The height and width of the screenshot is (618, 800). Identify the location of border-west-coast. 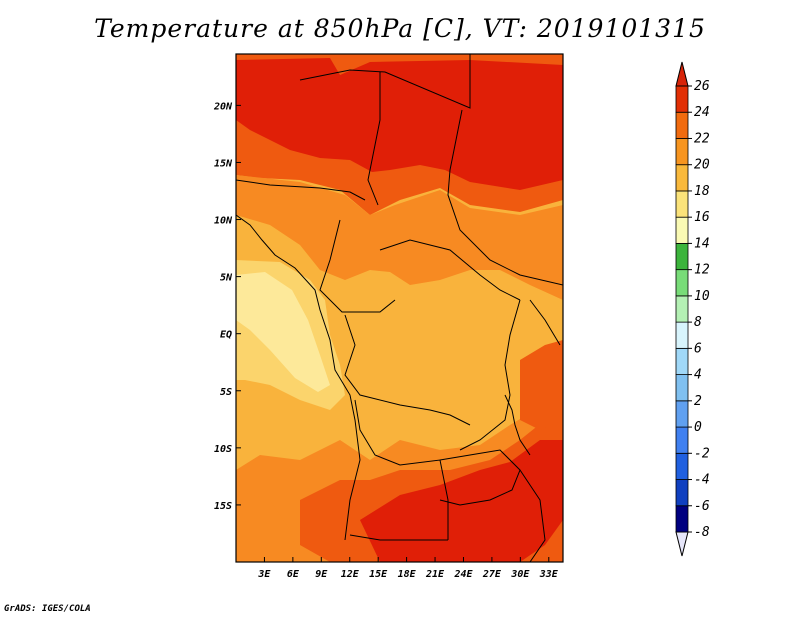
(298, 377).